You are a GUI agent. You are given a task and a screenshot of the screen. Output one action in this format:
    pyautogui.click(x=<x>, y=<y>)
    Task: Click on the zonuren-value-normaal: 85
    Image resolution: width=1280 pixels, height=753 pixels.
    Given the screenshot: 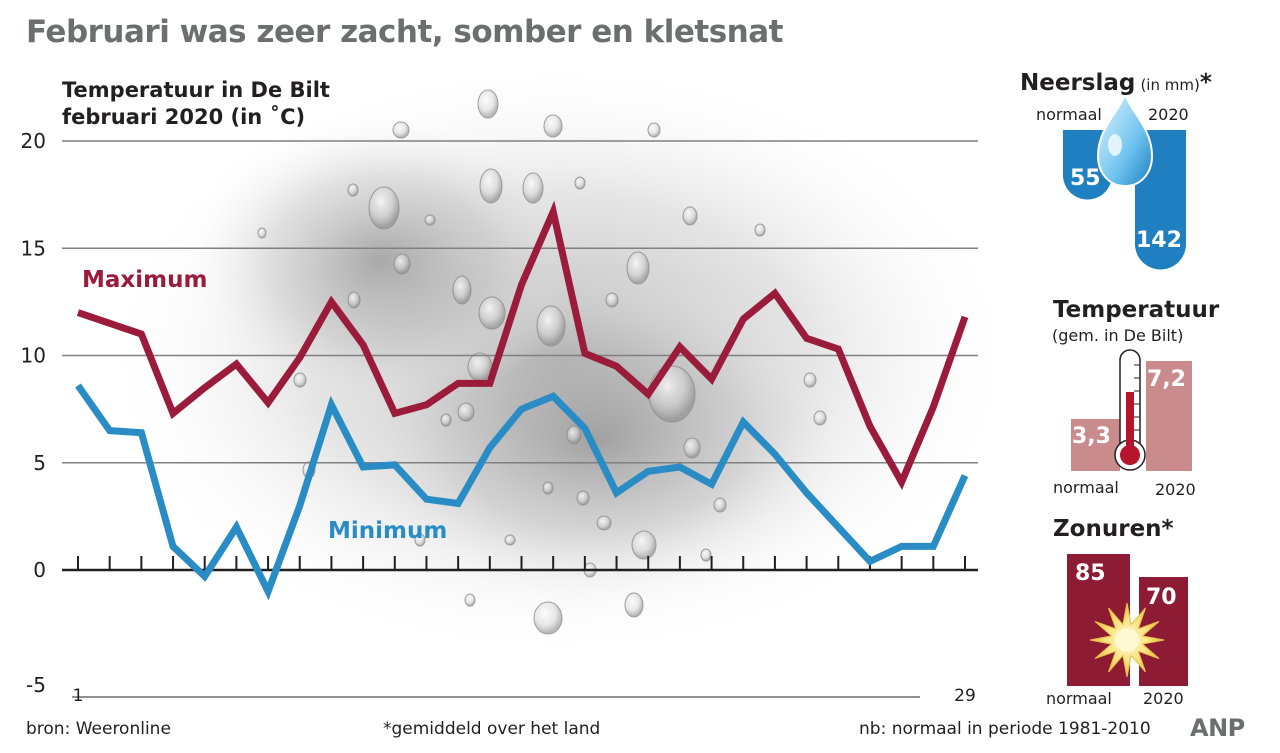 What is the action you would take?
    pyautogui.click(x=1090, y=573)
    